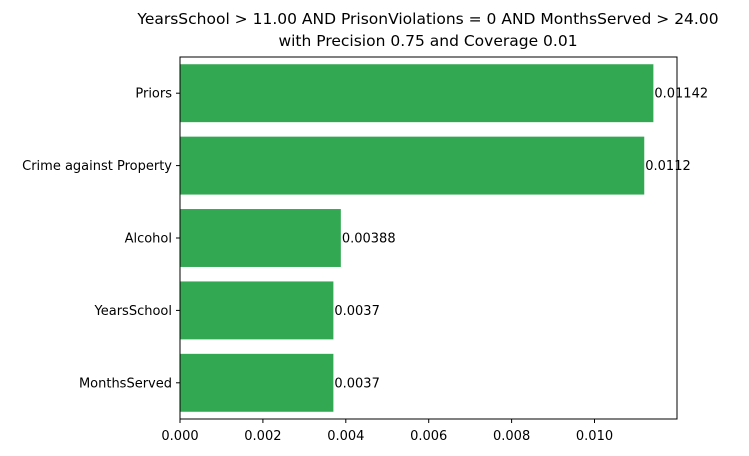 The height and width of the screenshot is (456, 749). What do you see at coordinates (148, 239) in the screenshot?
I see `y-tick-label-2: Alcohol` at bounding box center [148, 239].